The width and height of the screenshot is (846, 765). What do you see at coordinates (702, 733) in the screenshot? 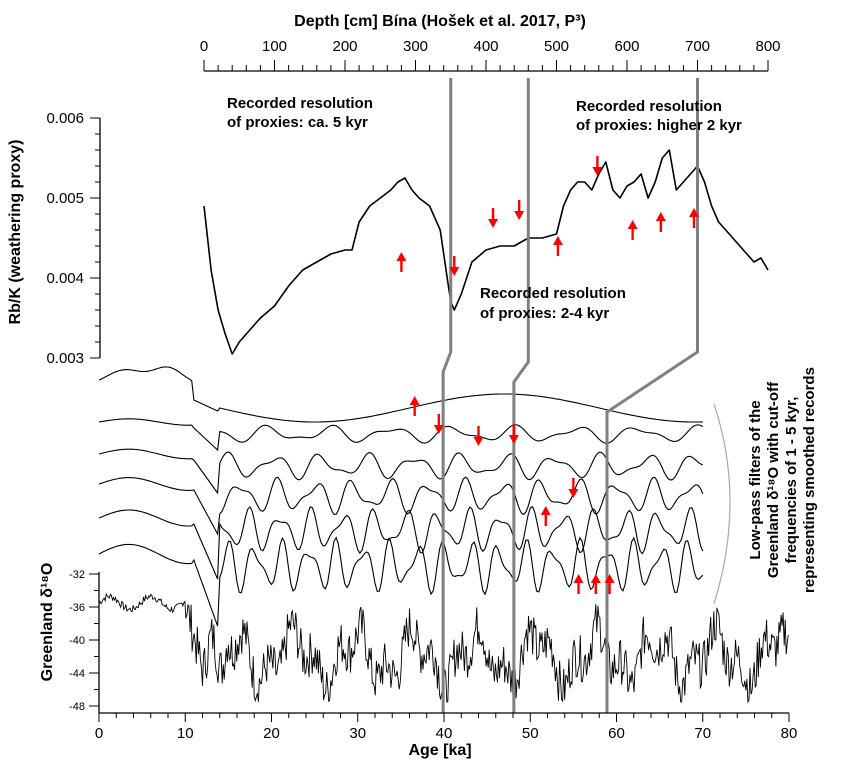
I see `x-tick-label: 70` at bounding box center [702, 733].